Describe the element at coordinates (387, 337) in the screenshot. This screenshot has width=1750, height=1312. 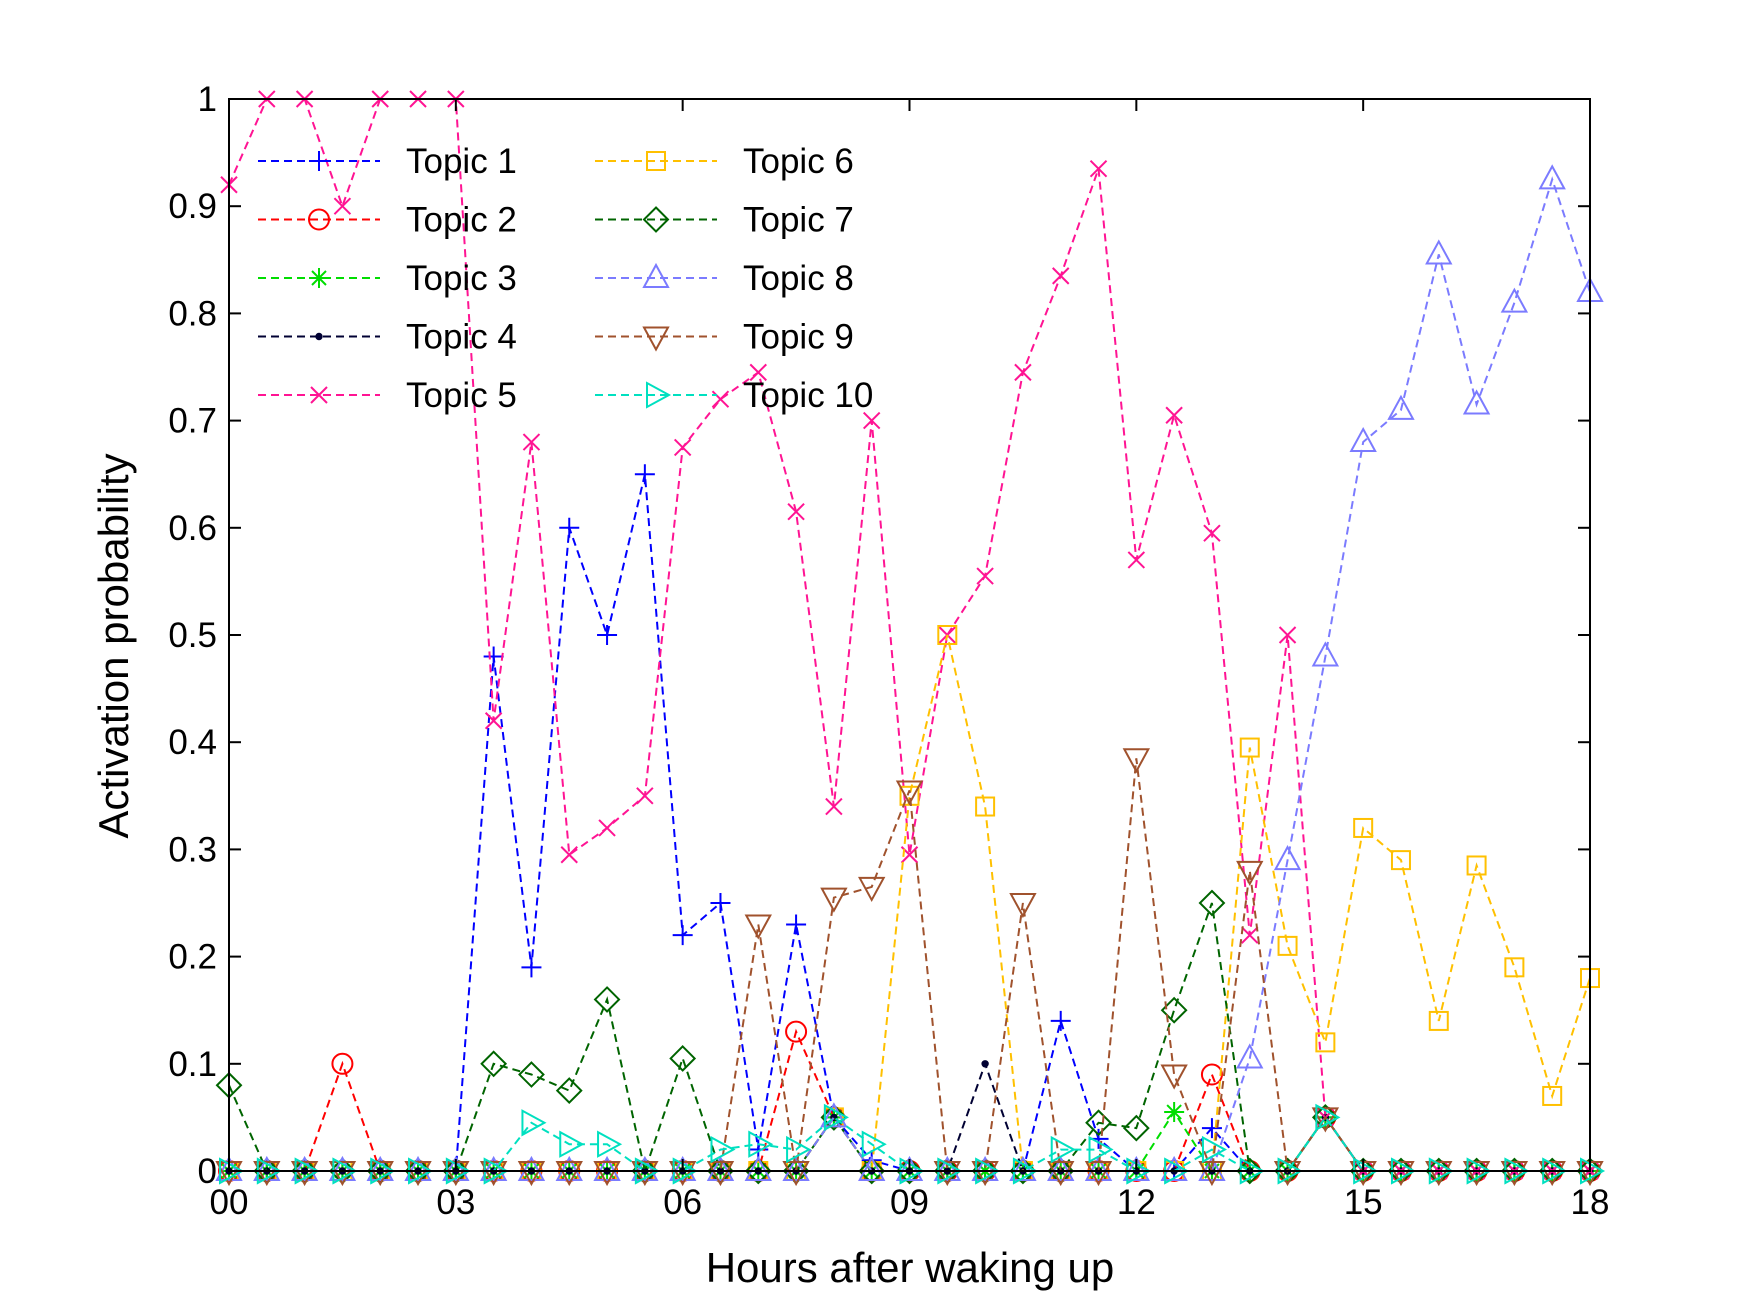
I see `legend-entry: Topic 4` at that location.